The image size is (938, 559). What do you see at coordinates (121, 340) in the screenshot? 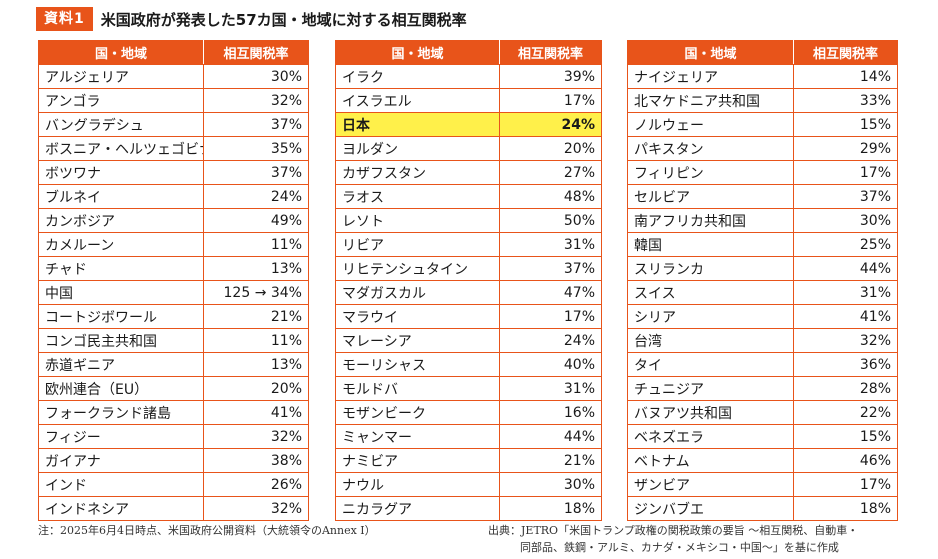
I see `country-cell: コンゴ民主共和国` at bounding box center [121, 340].